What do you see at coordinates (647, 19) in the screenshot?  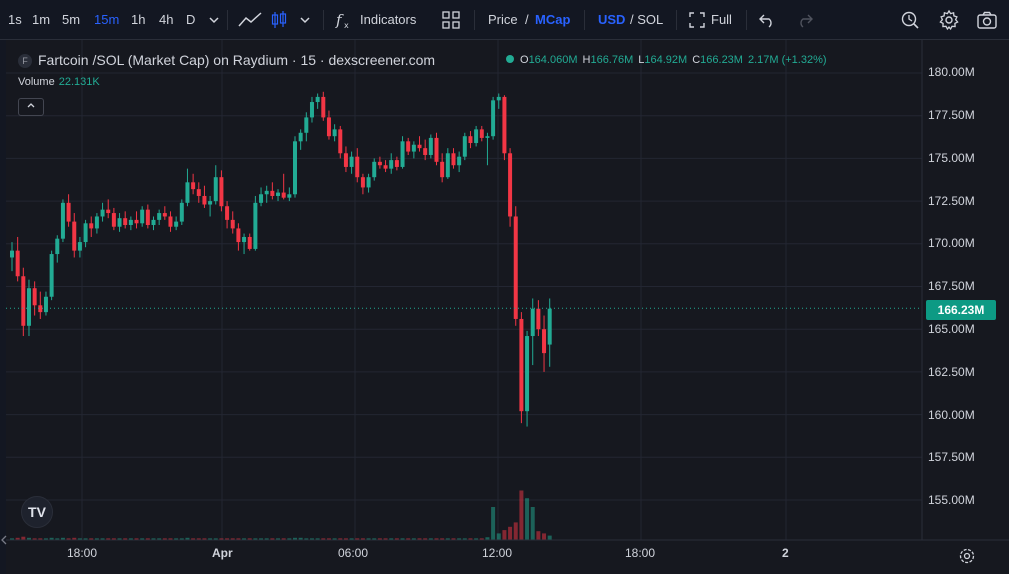 I see `sol-toggle: / SOL` at bounding box center [647, 19].